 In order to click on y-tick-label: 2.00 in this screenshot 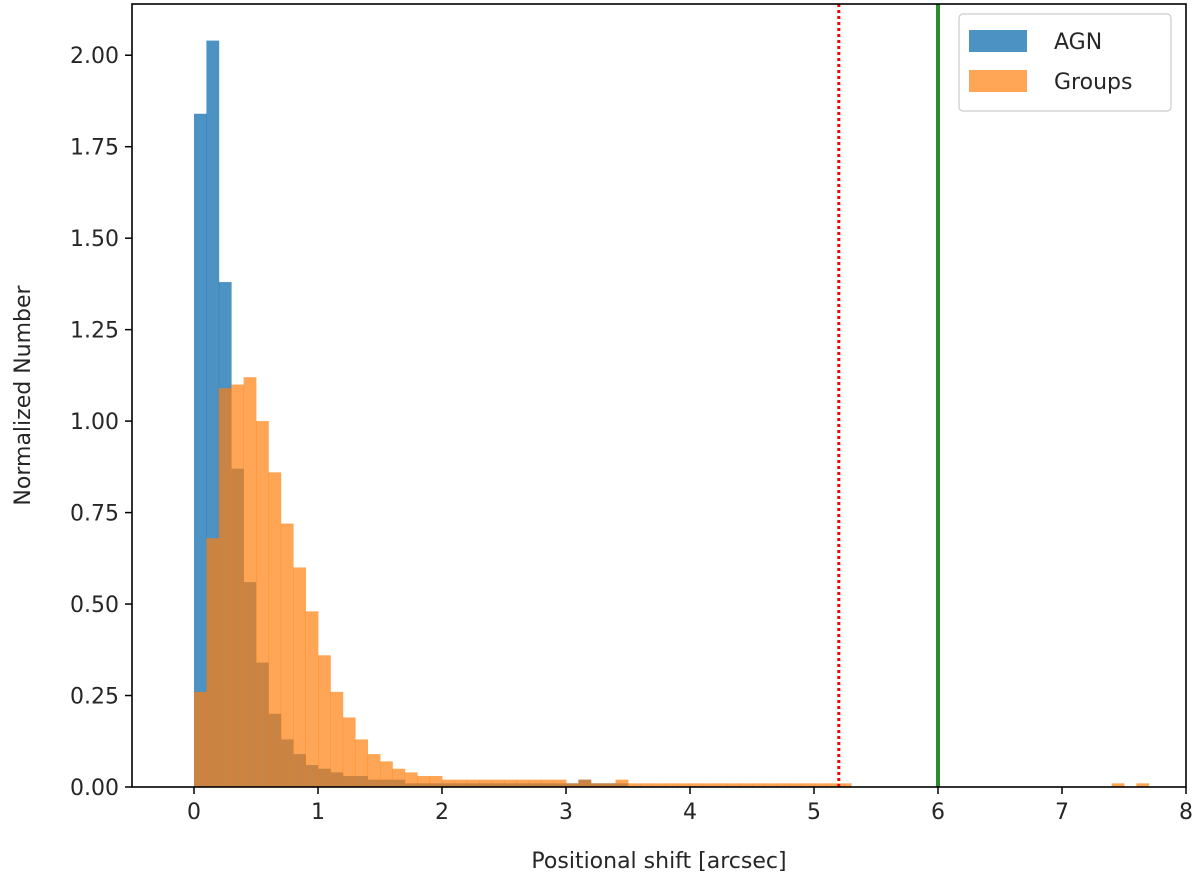, I will do `click(94, 56)`.